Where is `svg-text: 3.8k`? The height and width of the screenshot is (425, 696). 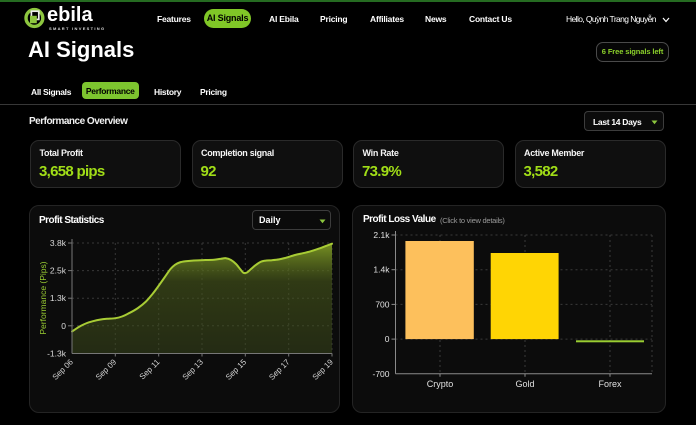
svg-text: 3.8k is located at coordinates (58, 243).